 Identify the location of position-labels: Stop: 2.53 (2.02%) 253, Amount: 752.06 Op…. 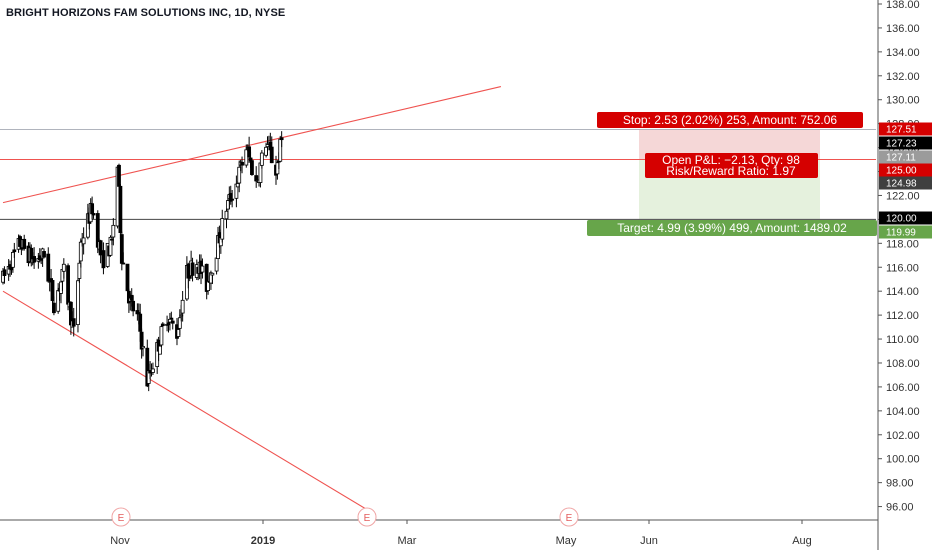
(732, 174).